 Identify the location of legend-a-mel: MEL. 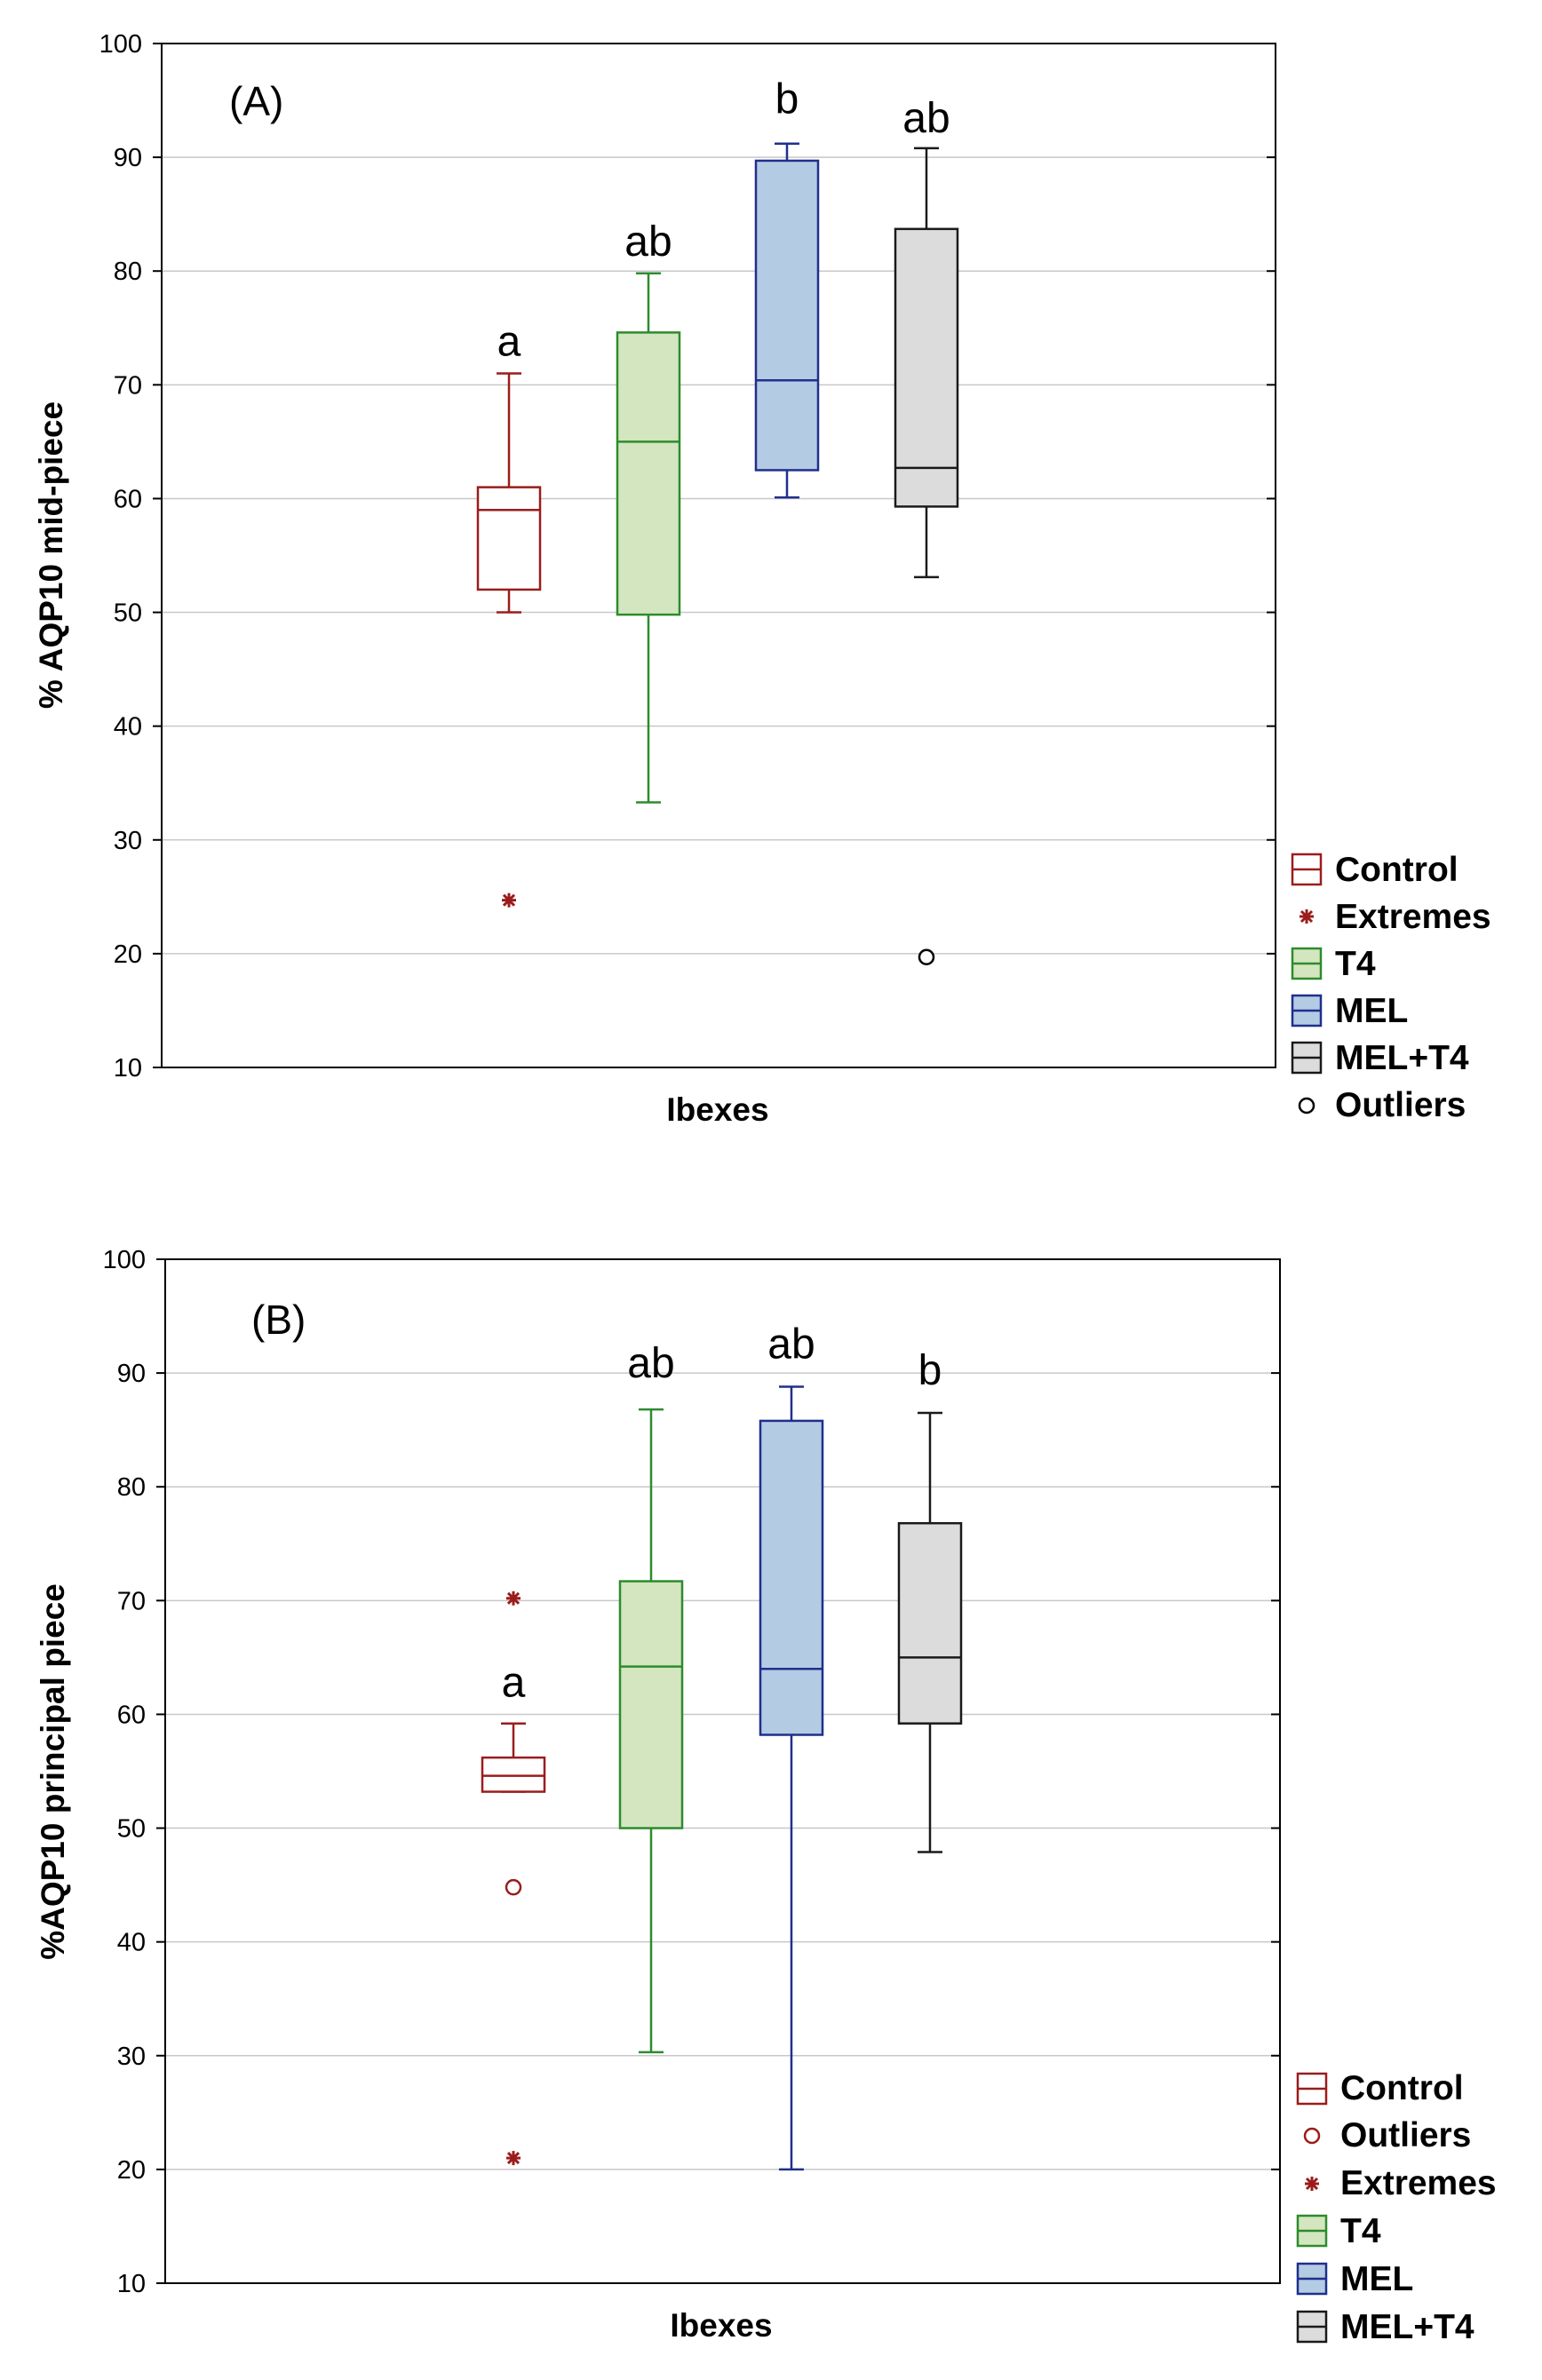
(1349, 1011).